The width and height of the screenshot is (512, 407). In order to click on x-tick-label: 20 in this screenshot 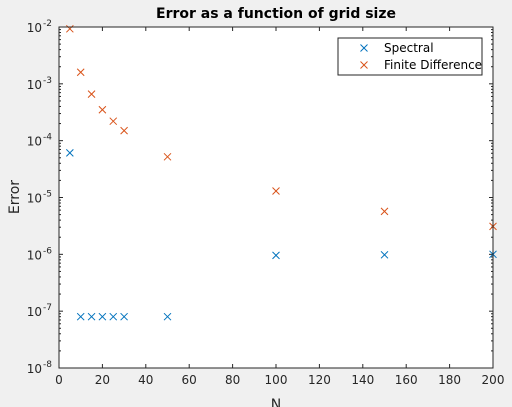, I will do `click(102, 380)`.